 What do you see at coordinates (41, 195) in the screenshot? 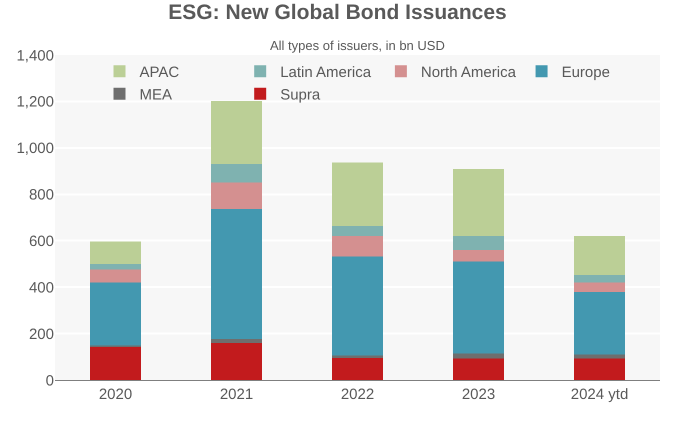
I see `y-tick-label: 800` at bounding box center [41, 195].